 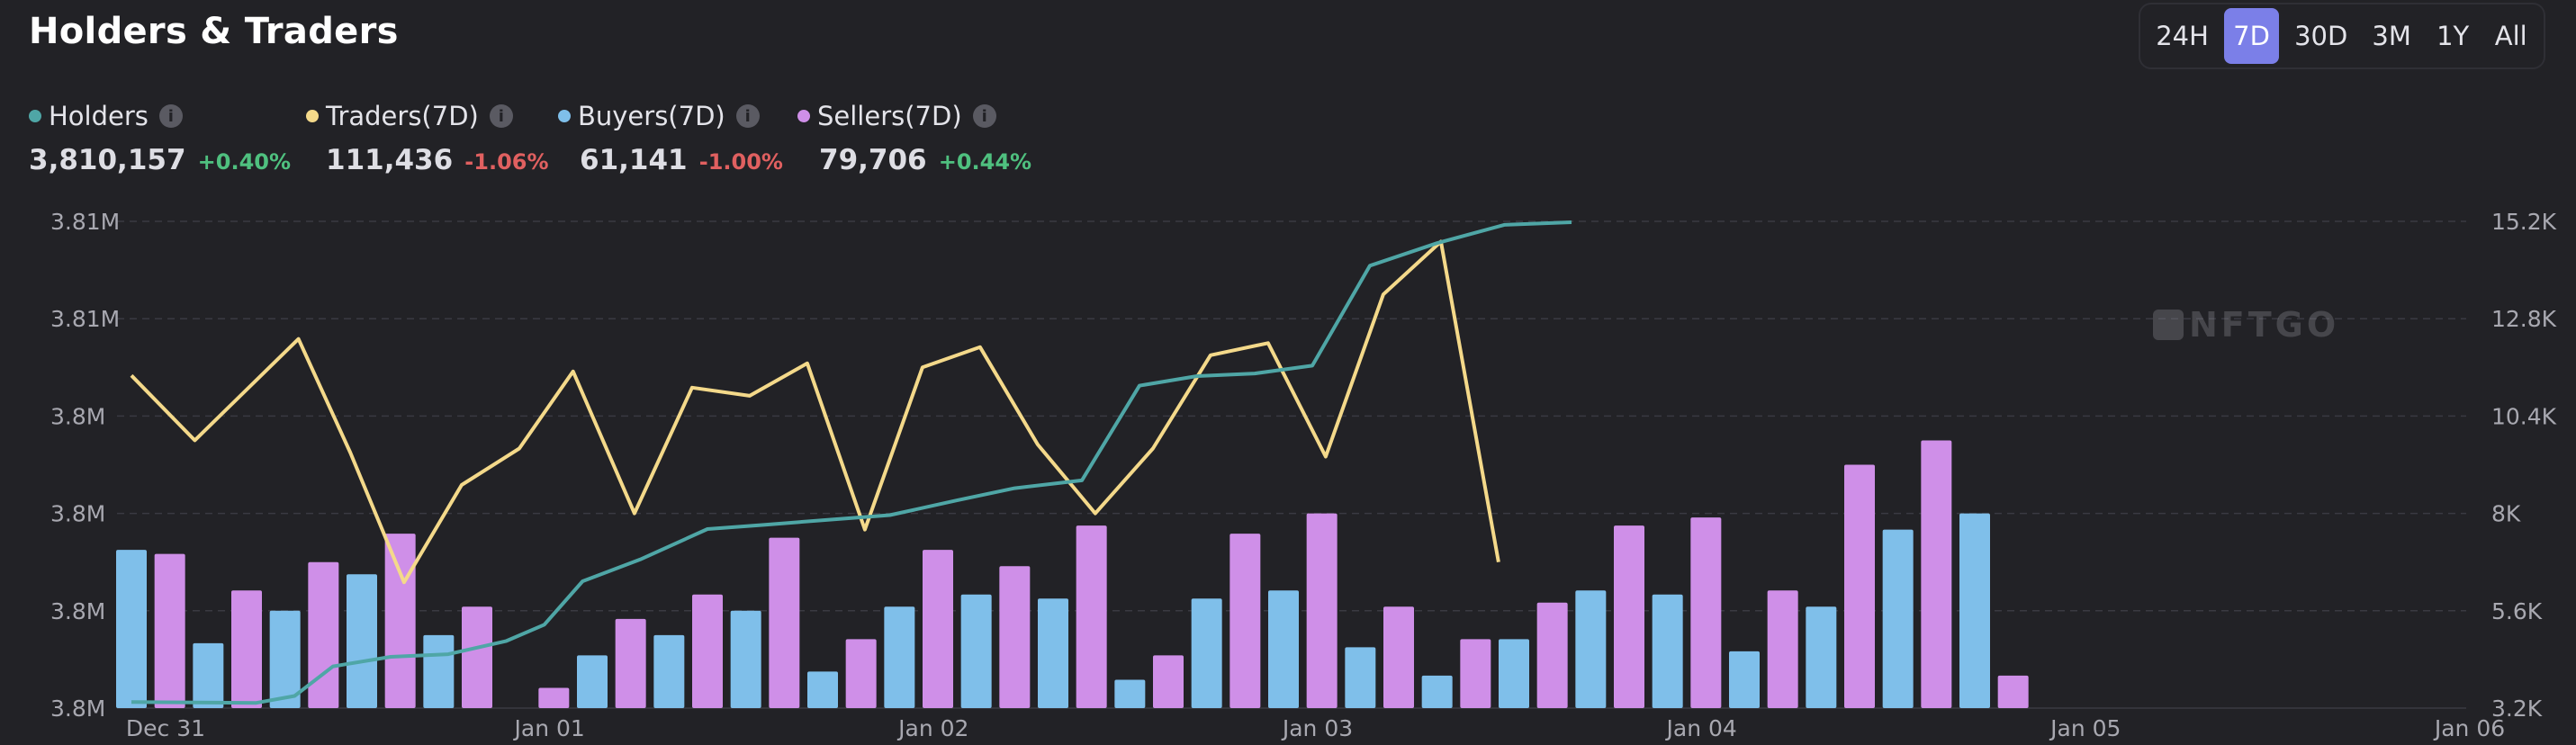 I want to click on y-right-tick-label: 15.2K, so click(x=2524, y=222).